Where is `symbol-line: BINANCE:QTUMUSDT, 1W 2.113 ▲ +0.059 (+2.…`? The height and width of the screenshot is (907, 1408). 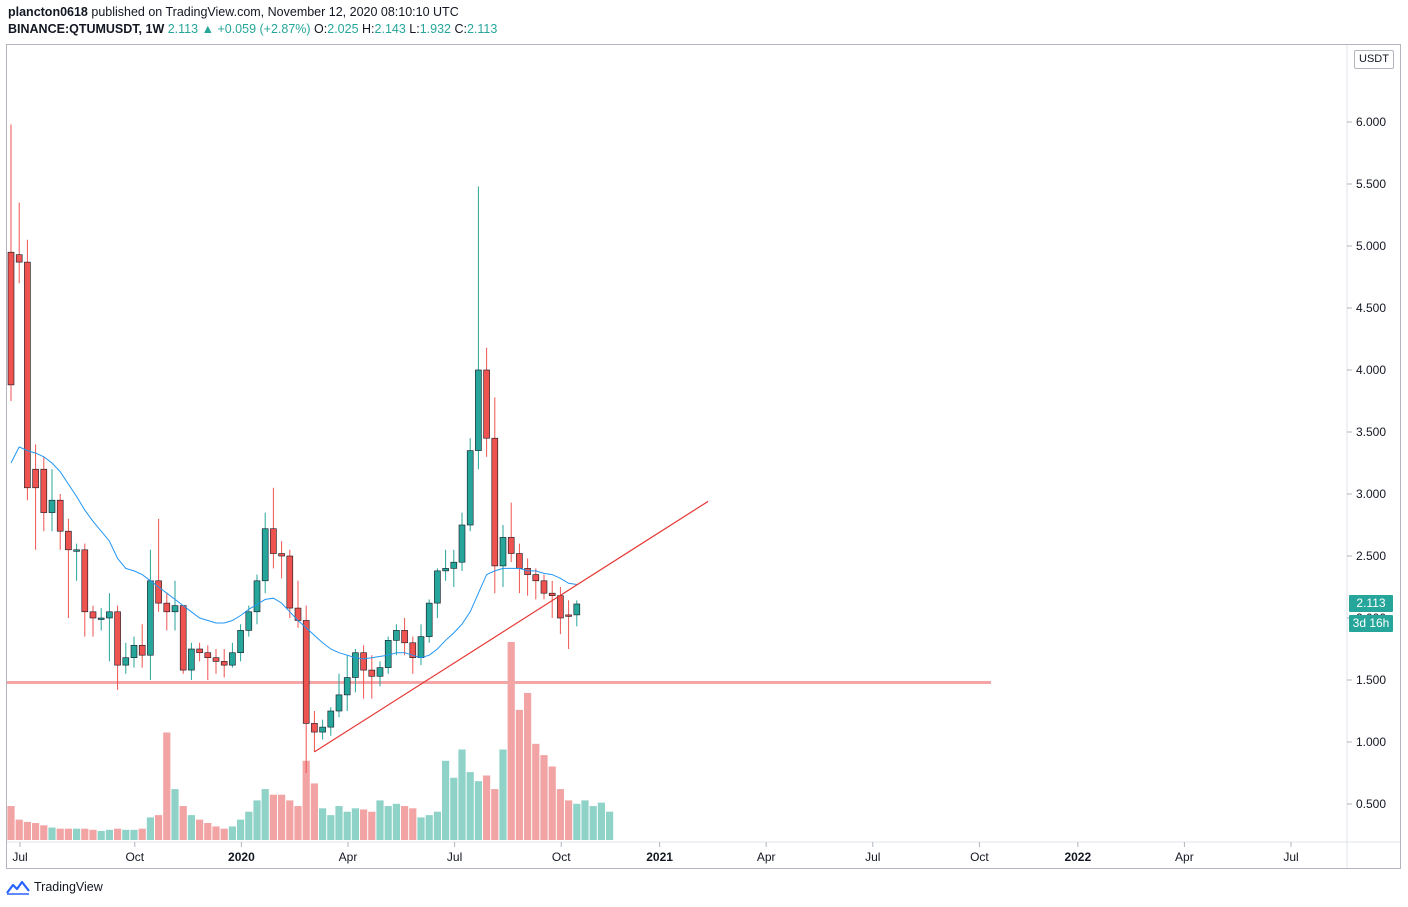 symbol-line: BINANCE:QTUMUSDT, 1W 2.113 ▲ +0.059 (+2.… is located at coordinates (252, 29).